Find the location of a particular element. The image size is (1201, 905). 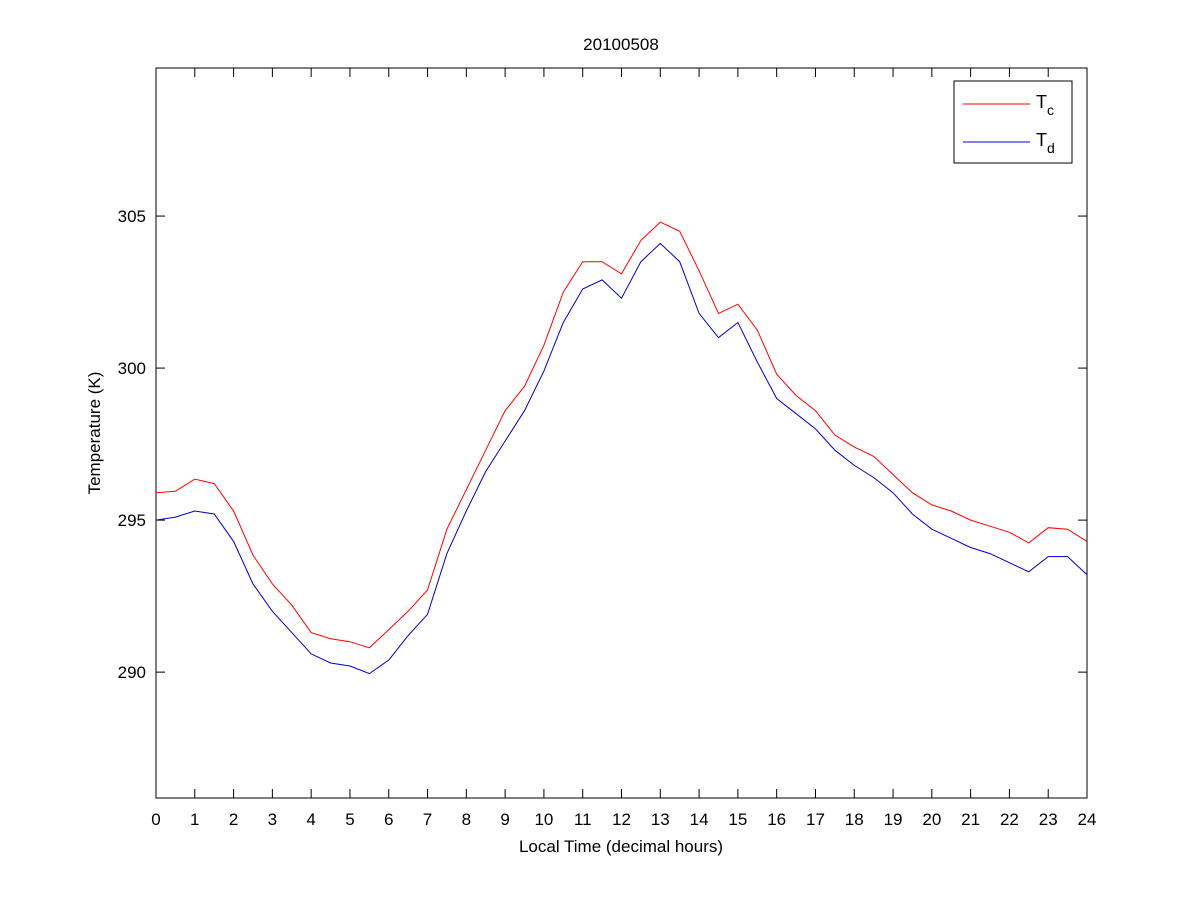

x-tick-label: 14 is located at coordinates (699, 819).